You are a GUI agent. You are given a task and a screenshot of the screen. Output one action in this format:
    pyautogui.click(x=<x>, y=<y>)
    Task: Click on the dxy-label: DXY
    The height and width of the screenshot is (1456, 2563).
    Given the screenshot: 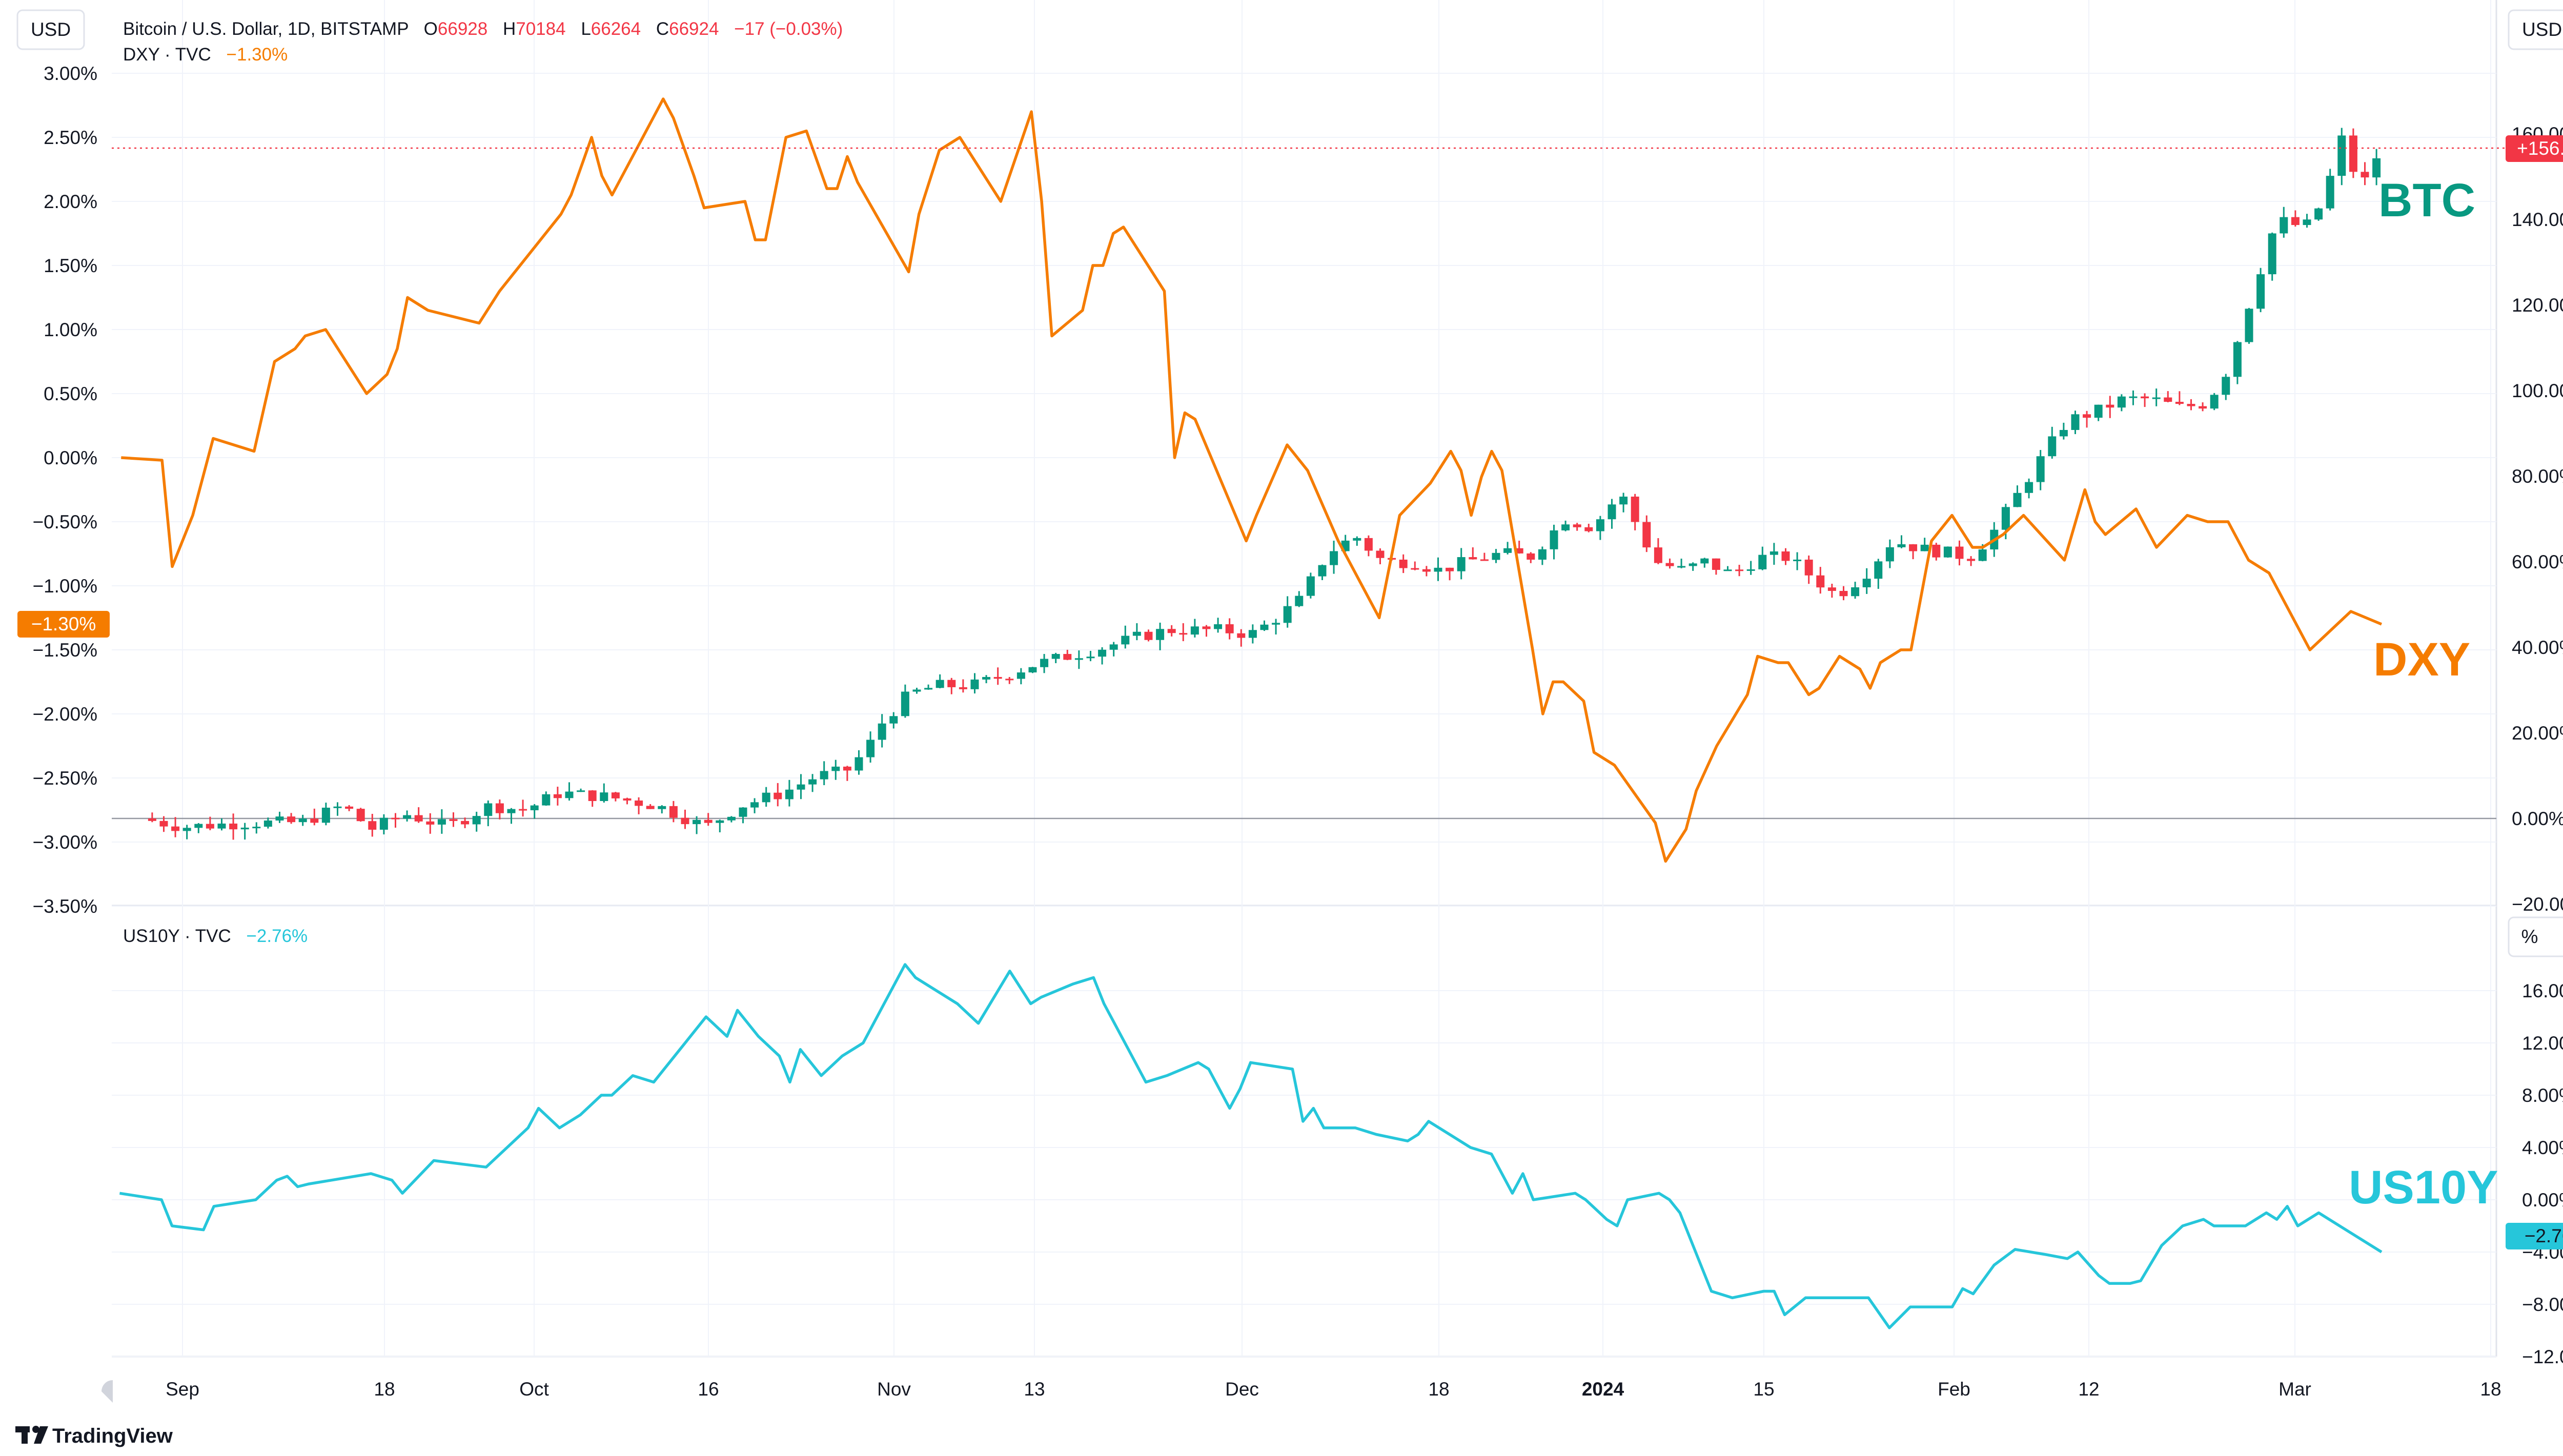 What is the action you would take?
    pyautogui.click(x=2421, y=660)
    